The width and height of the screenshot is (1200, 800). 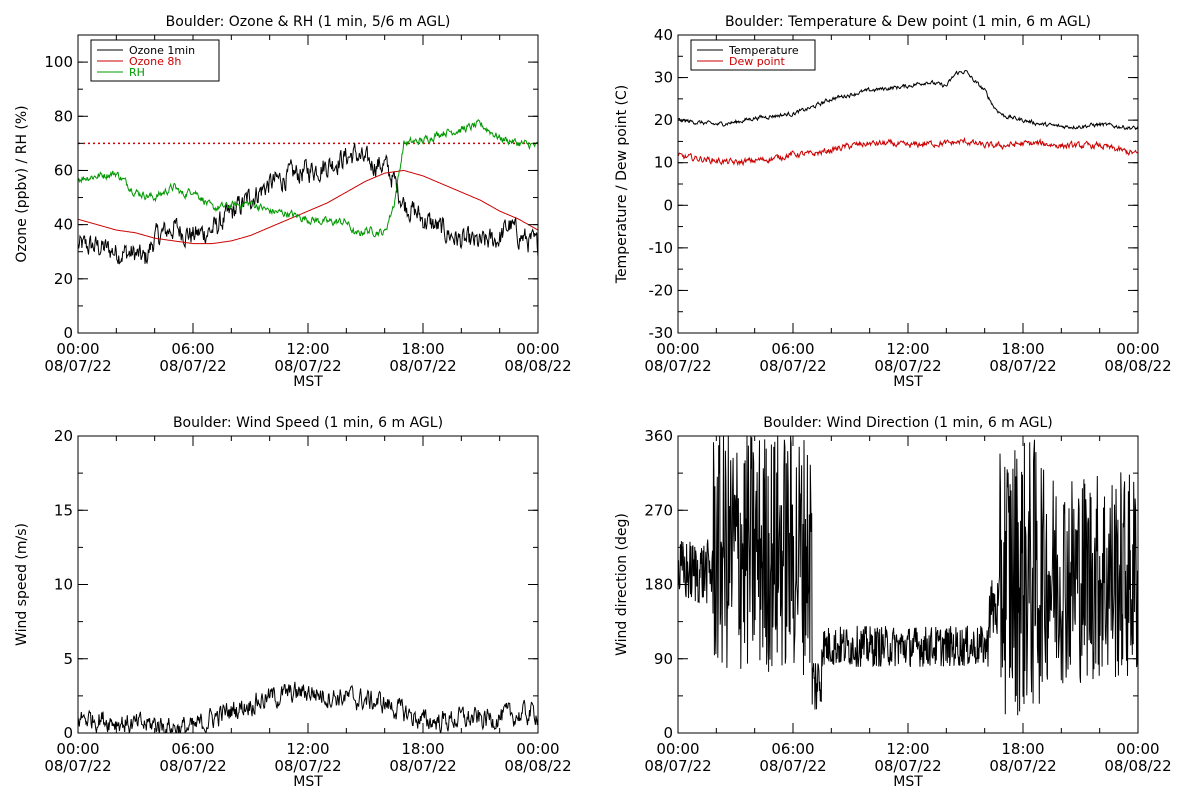 What do you see at coordinates (658, 436) in the screenshot?
I see `y-tick-label: 360` at bounding box center [658, 436].